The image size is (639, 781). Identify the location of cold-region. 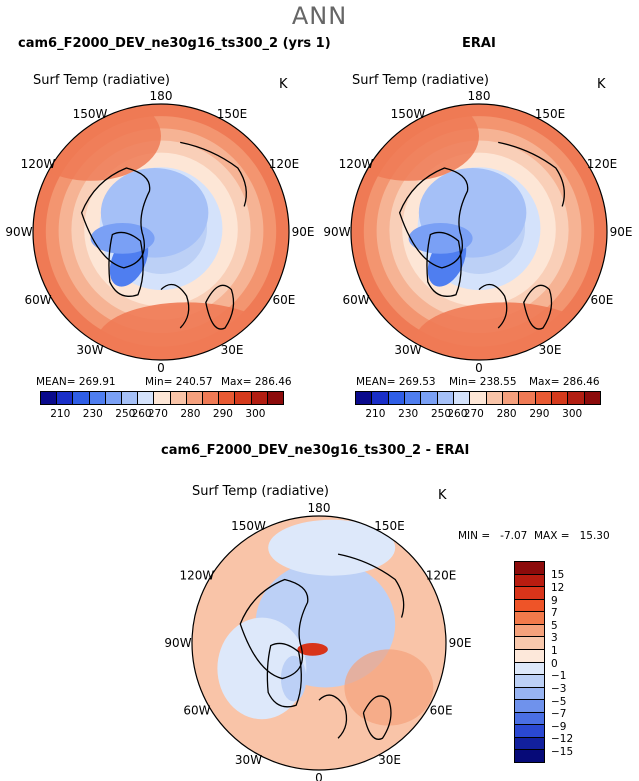
(440, 238).